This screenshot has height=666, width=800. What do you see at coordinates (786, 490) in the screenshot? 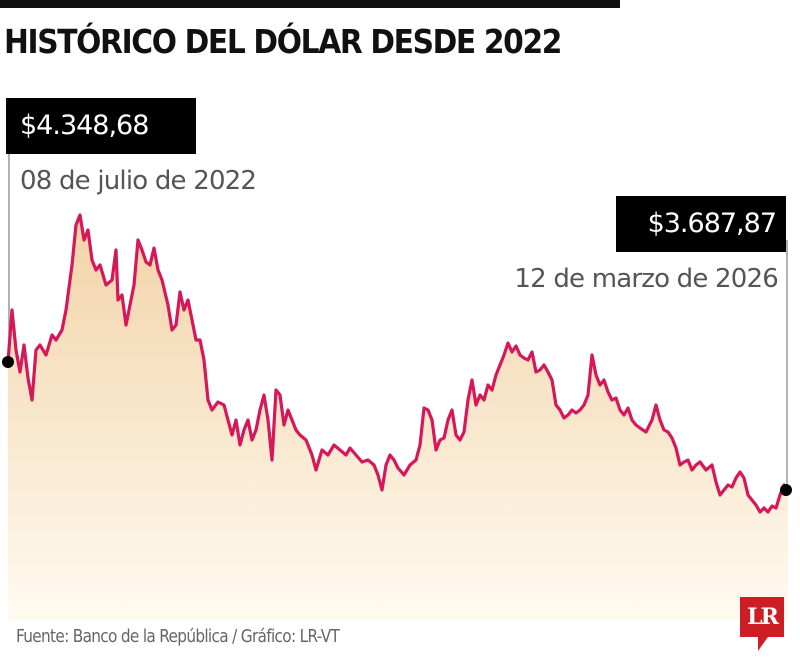
I see `end-marker` at bounding box center [786, 490].